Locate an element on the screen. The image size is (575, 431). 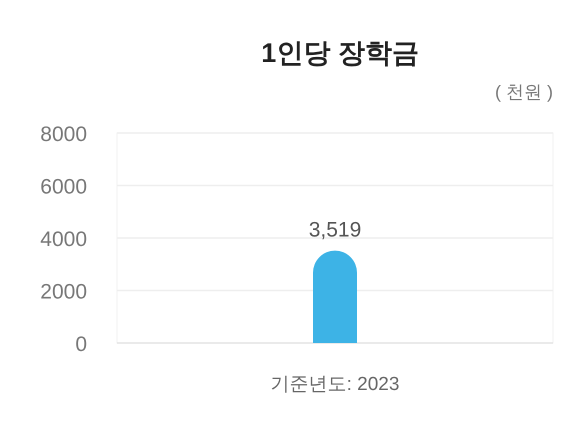
y-tick-label: 0 is located at coordinates (81, 344).